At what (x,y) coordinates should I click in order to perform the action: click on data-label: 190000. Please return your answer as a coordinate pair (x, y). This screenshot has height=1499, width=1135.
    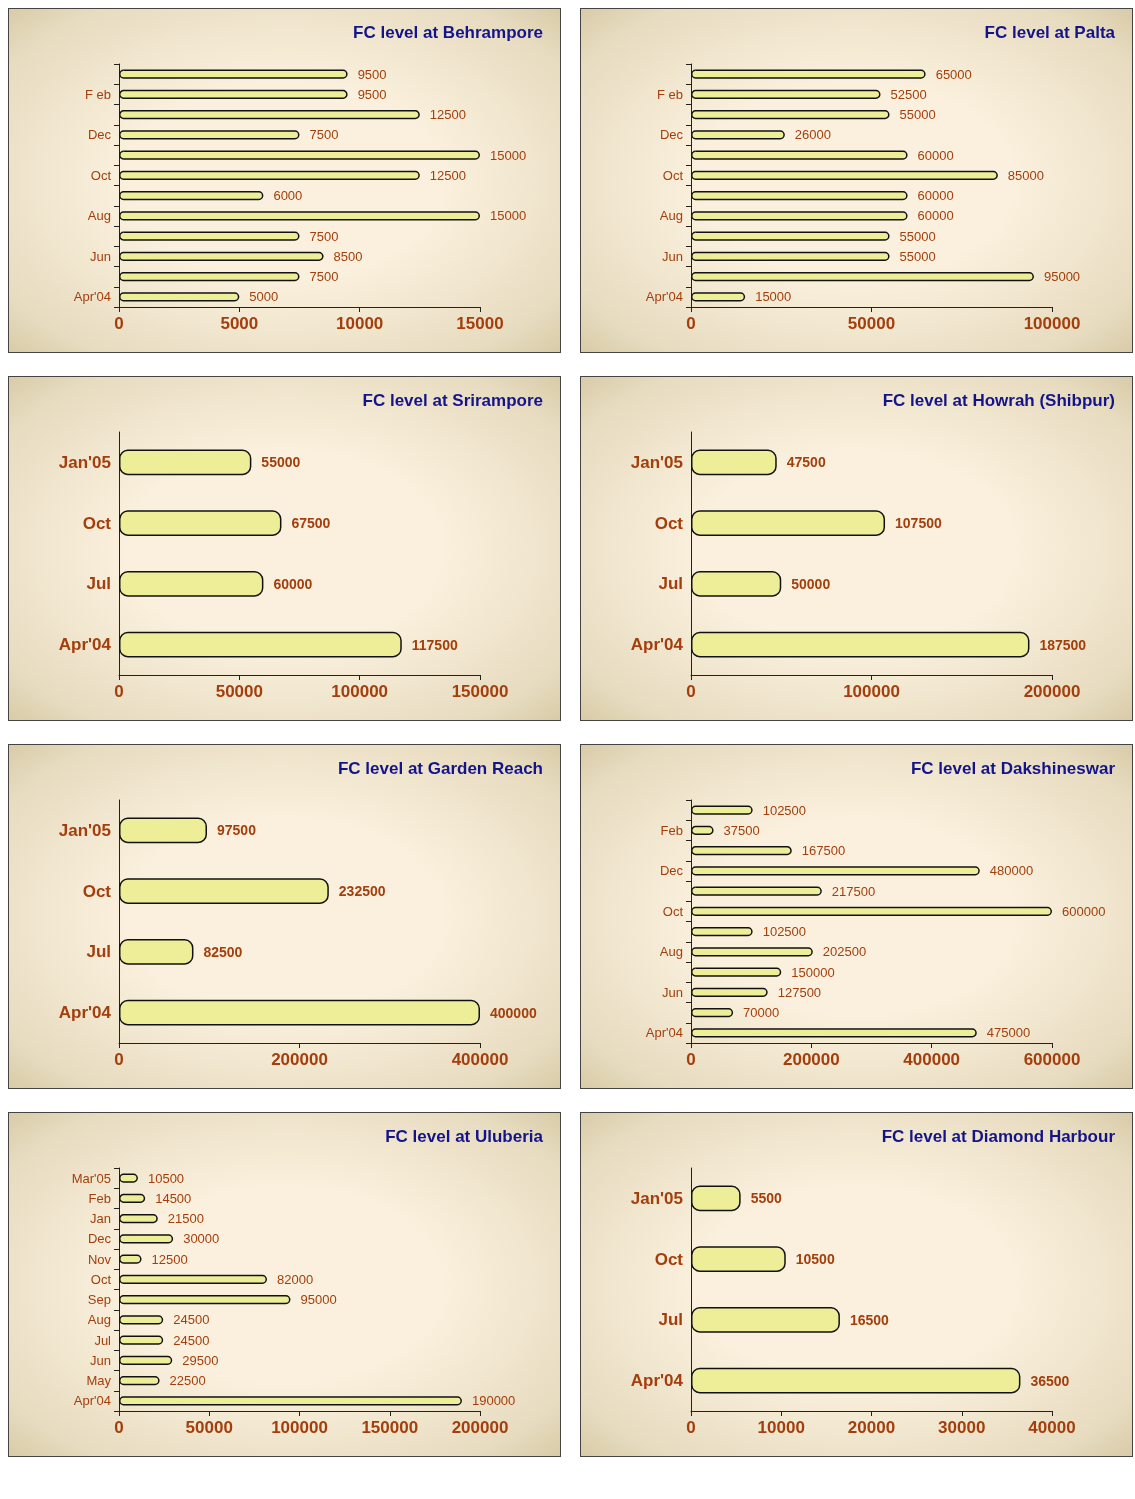
    Looking at the image, I should click on (493, 1401).